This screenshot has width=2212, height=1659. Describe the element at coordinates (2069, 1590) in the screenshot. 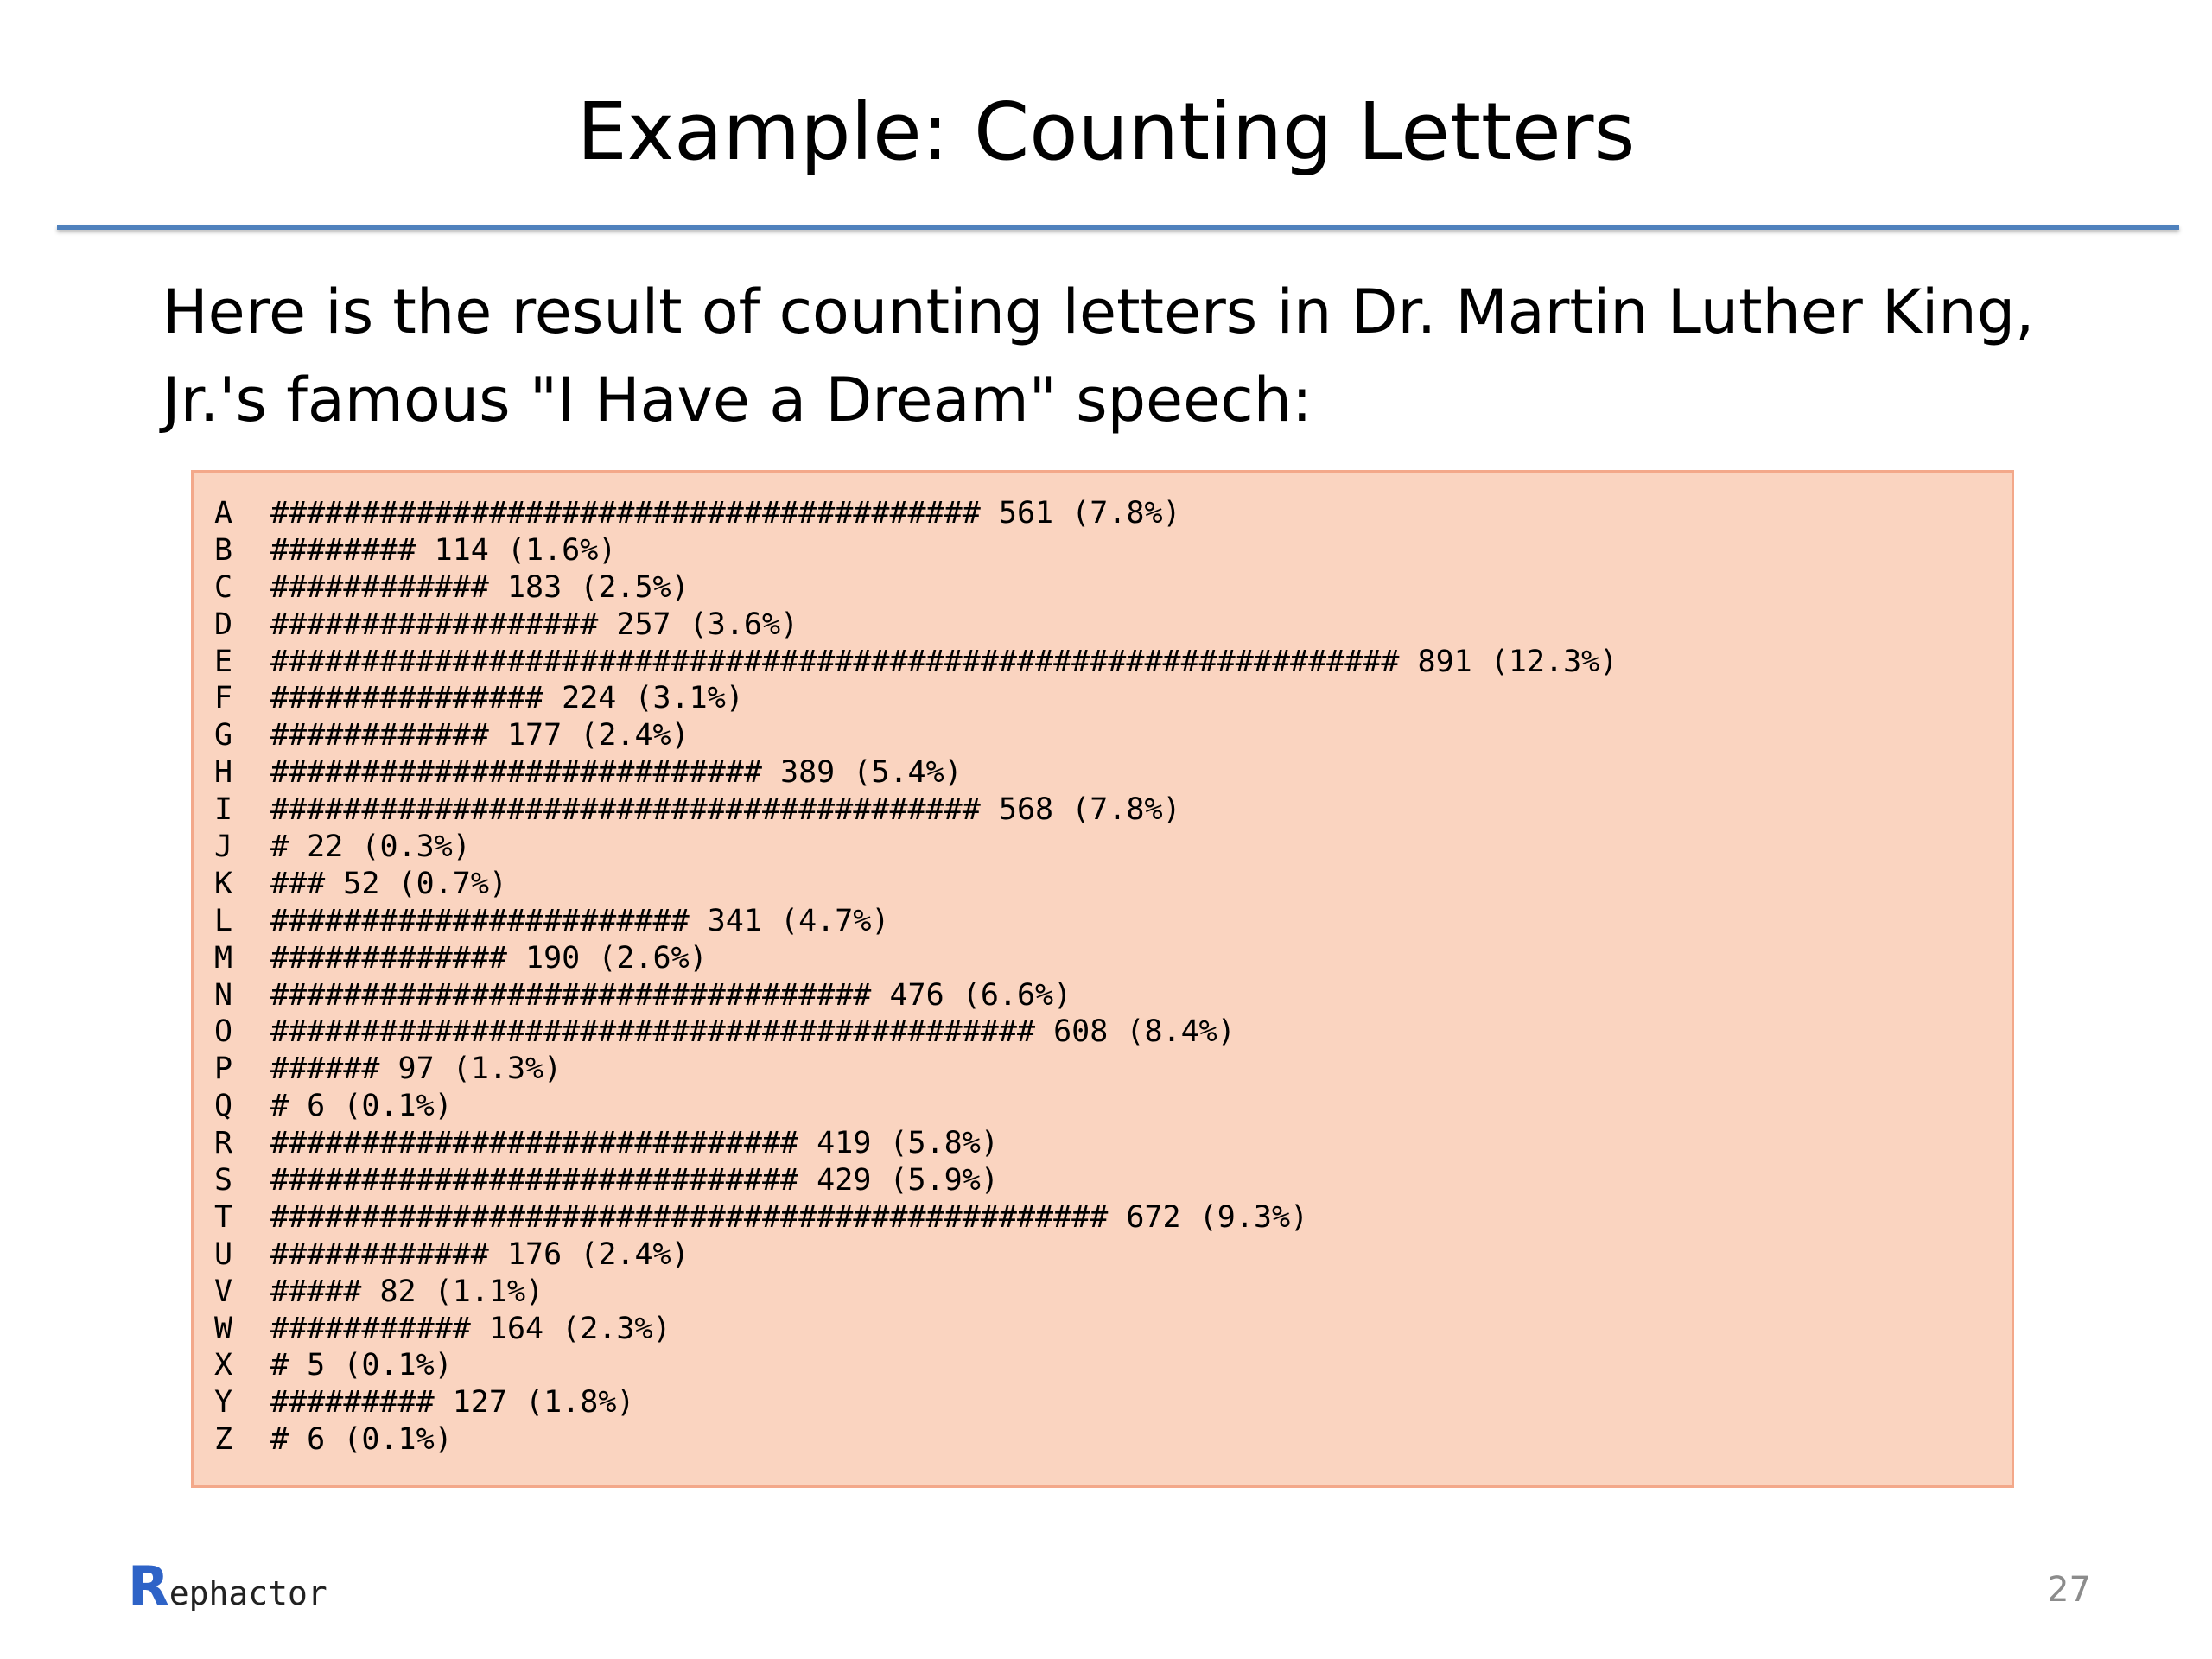

I see `page-number: 27` at that location.